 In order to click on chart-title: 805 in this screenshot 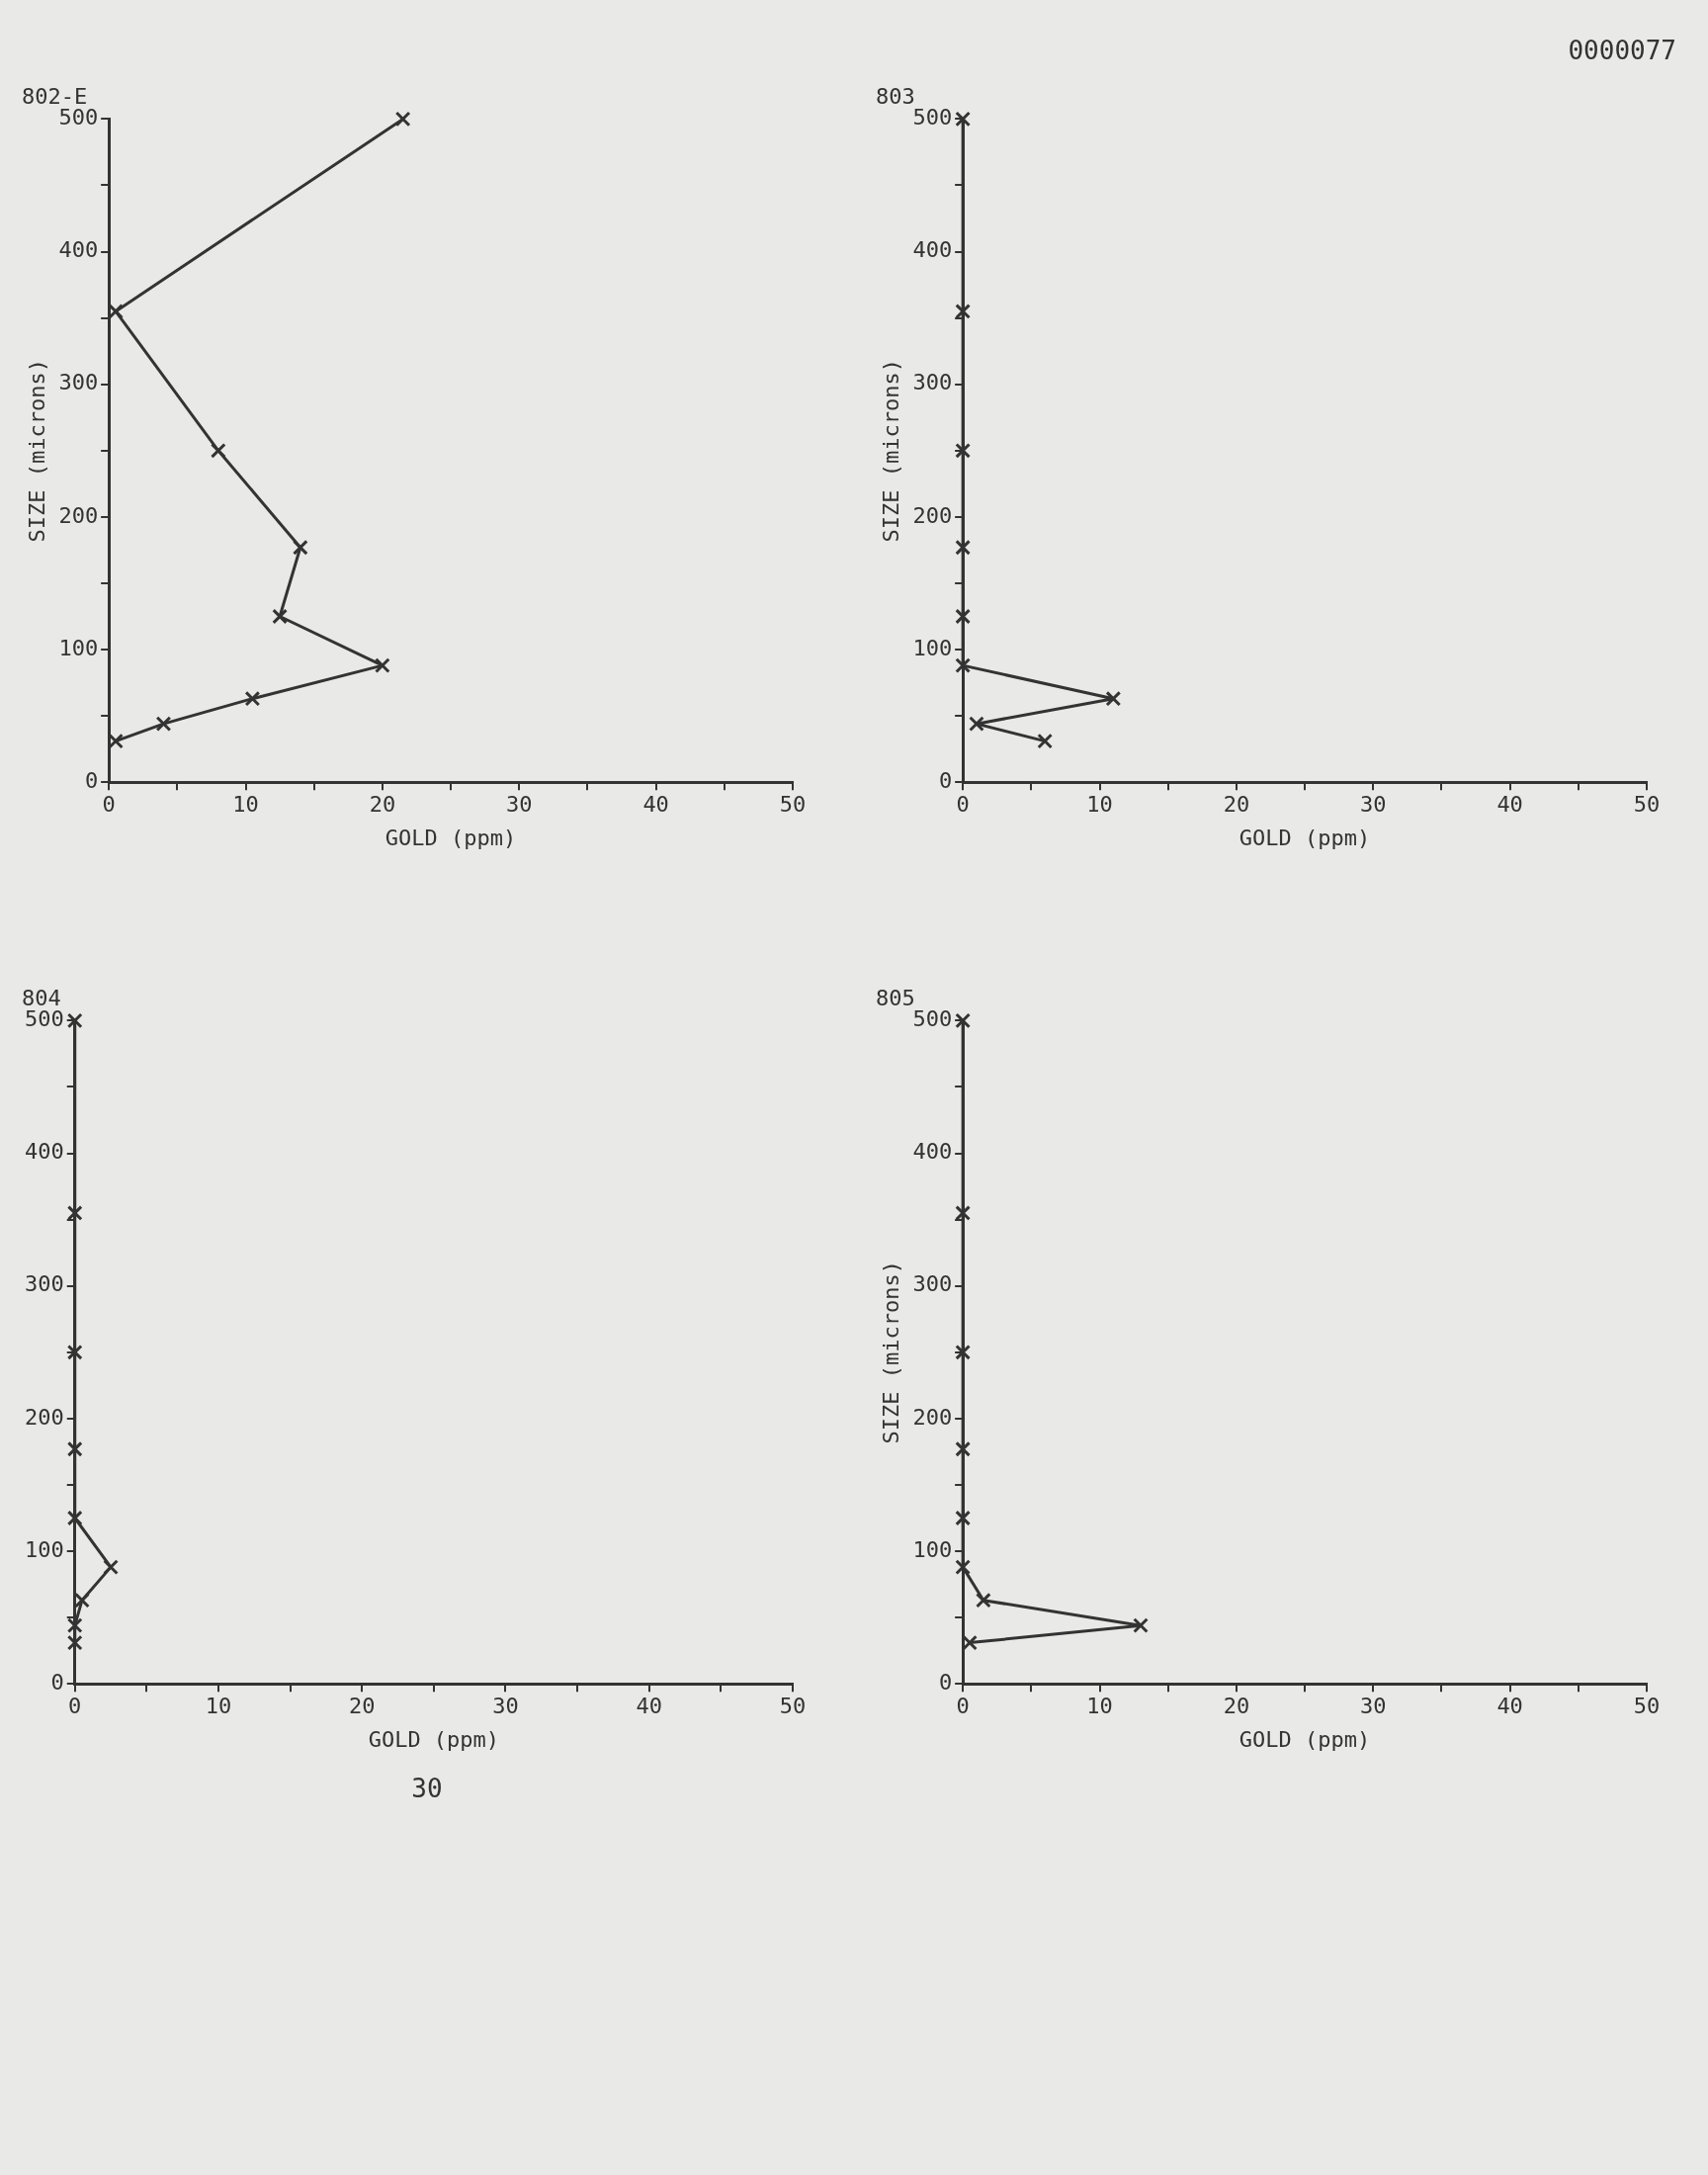, I will do `click(895, 998)`.